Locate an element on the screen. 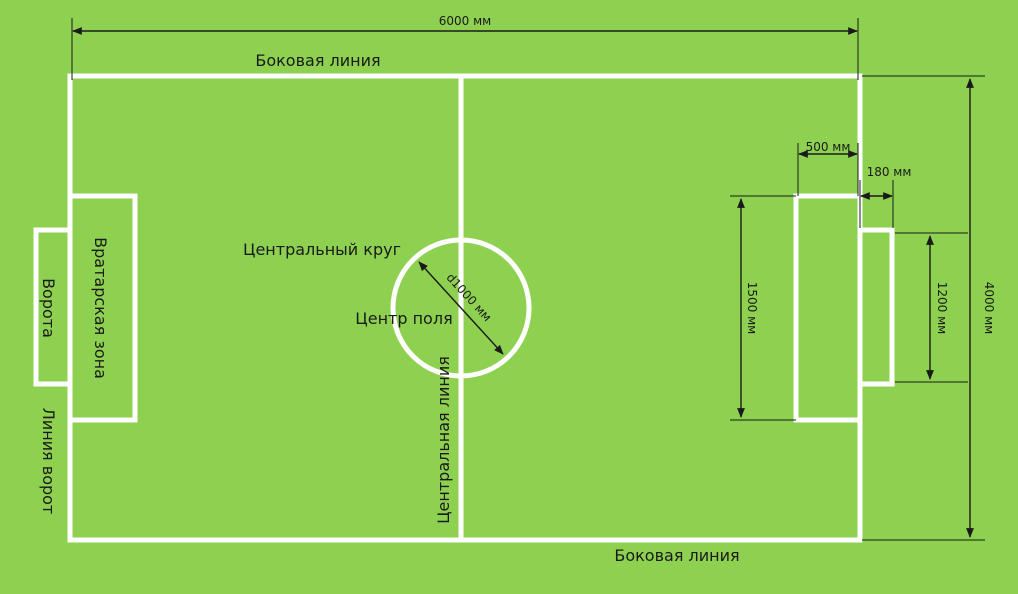 This screenshot has width=1018, height=594. field-length-label: 6000 мм is located at coordinates (465, 21).